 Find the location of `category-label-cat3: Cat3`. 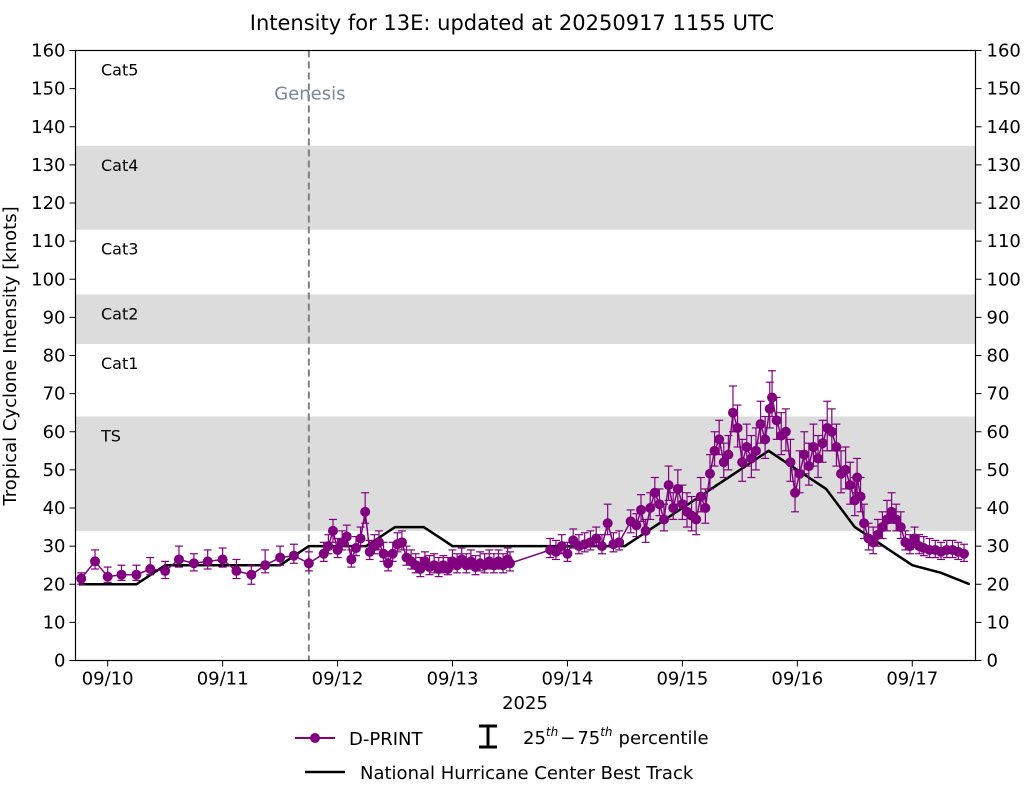

category-label-cat3: Cat3 is located at coordinates (119, 249).